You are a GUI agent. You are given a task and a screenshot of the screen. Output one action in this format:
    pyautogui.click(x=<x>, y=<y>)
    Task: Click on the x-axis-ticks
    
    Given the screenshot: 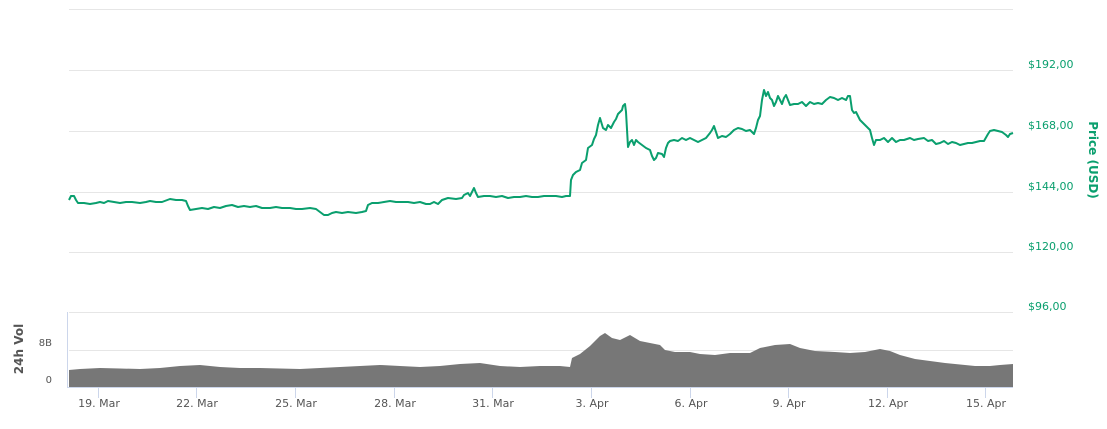 What is the action you would take?
    pyautogui.click(x=542, y=393)
    